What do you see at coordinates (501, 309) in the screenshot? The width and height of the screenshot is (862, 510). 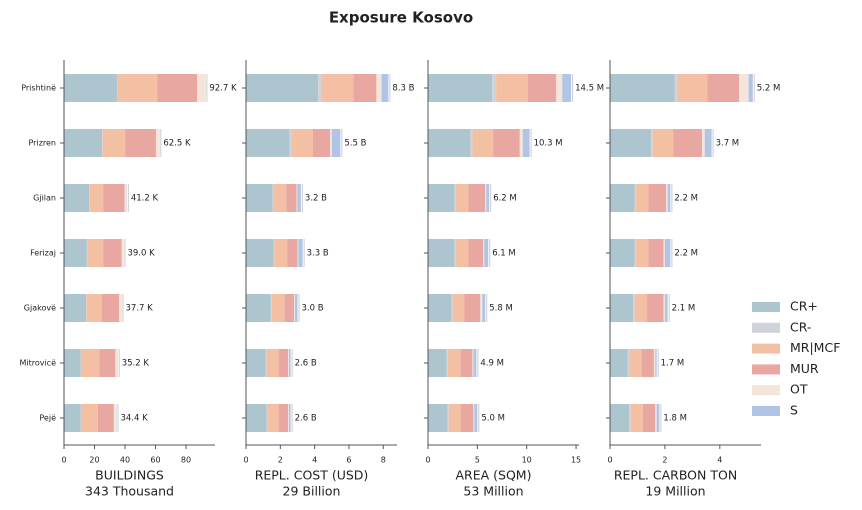 I see `total-label: 5.8 M` at bounding box center [501, 309].